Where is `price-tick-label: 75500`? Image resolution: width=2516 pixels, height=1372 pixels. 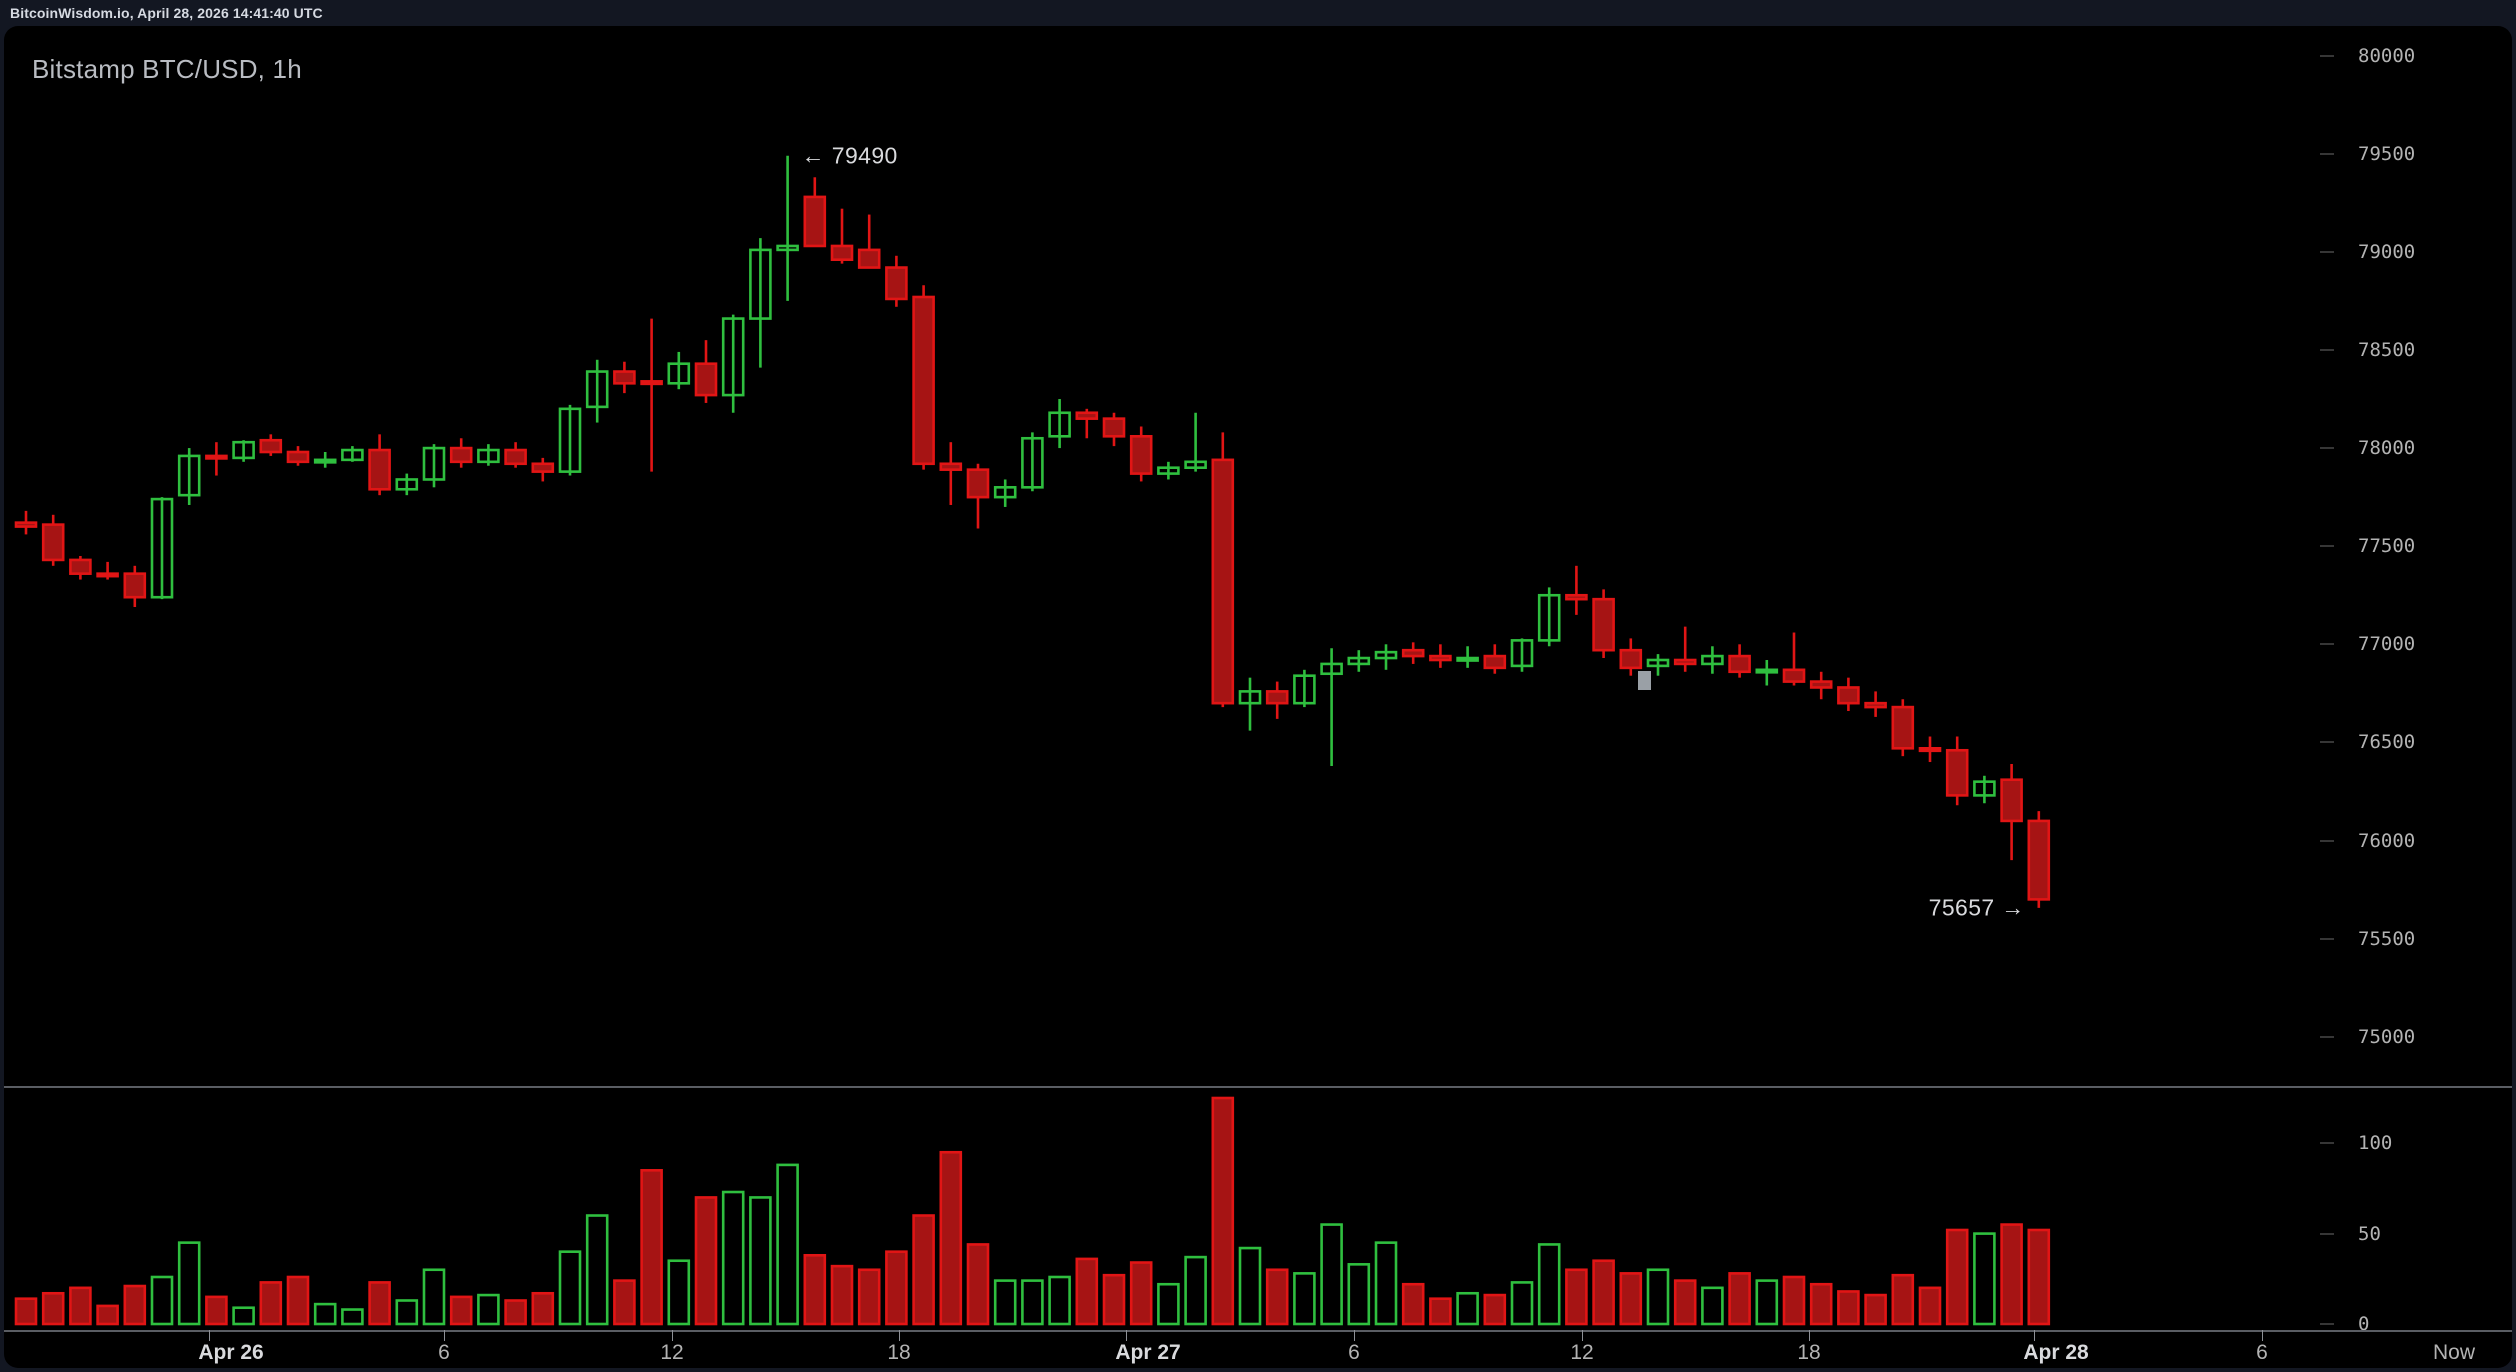 price-tick-label: 75500 is located at coordinates (2387, 938).